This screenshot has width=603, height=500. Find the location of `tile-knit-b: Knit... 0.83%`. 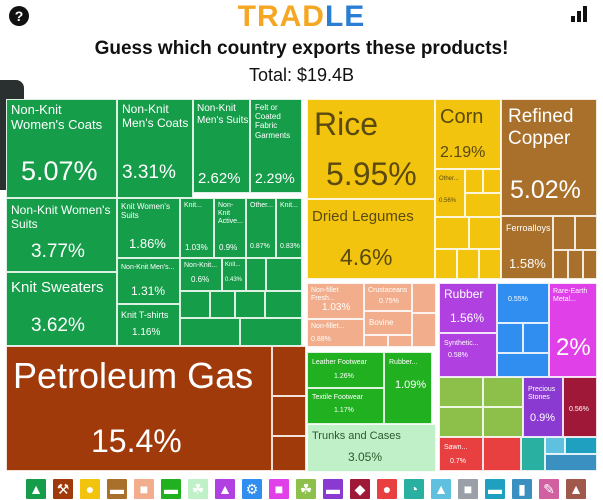

tile-knit-b: Knit... 0.83% is located at coordinates (289, 228).